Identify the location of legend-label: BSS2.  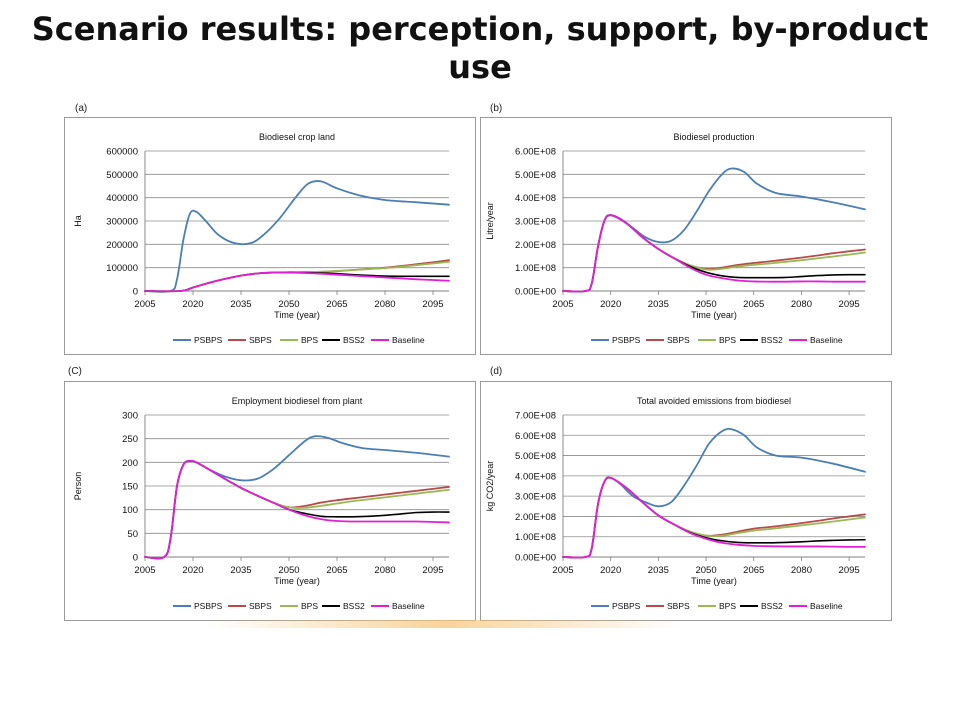
(354, 340).